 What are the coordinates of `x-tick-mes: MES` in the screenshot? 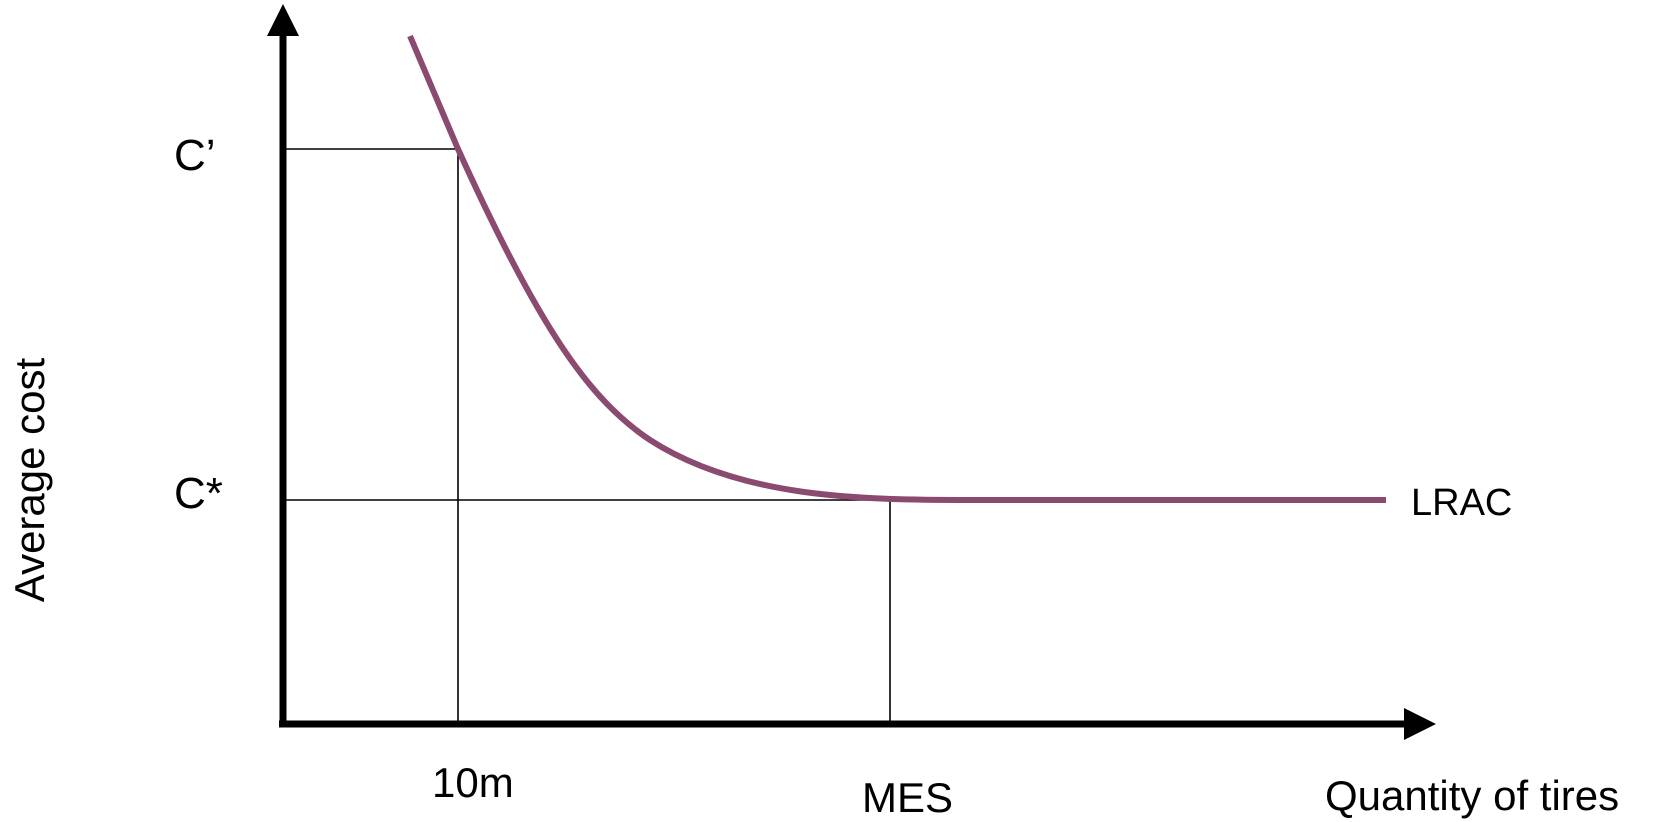 It's located at (907, 797).